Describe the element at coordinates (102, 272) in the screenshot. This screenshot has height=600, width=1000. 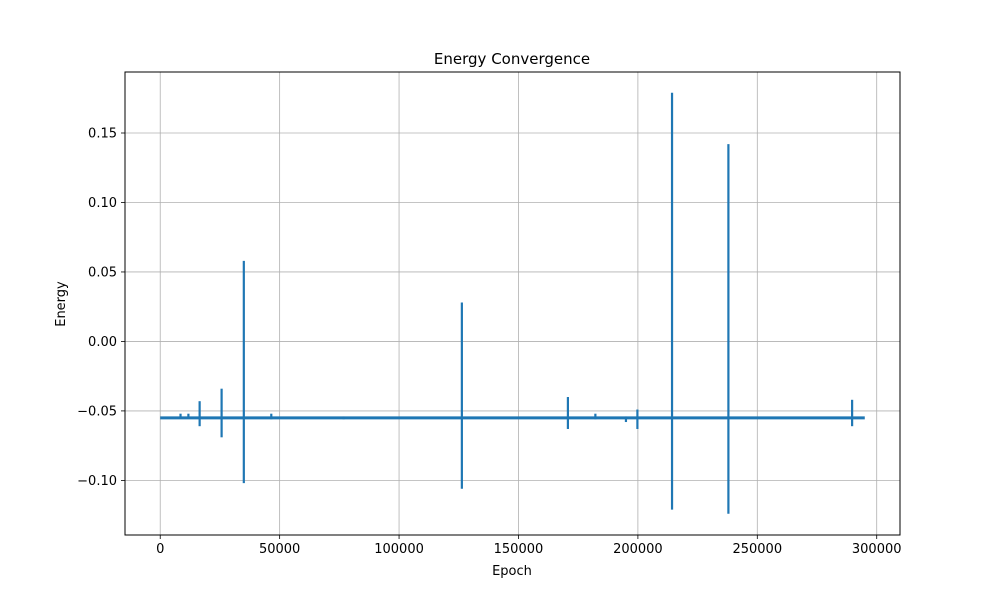
I see `y-tick-label: 0.05` at that location.